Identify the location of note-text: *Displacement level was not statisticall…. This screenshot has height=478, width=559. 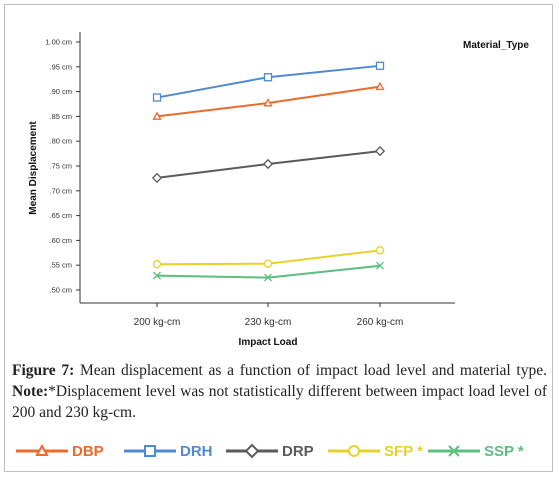
(279, 402).